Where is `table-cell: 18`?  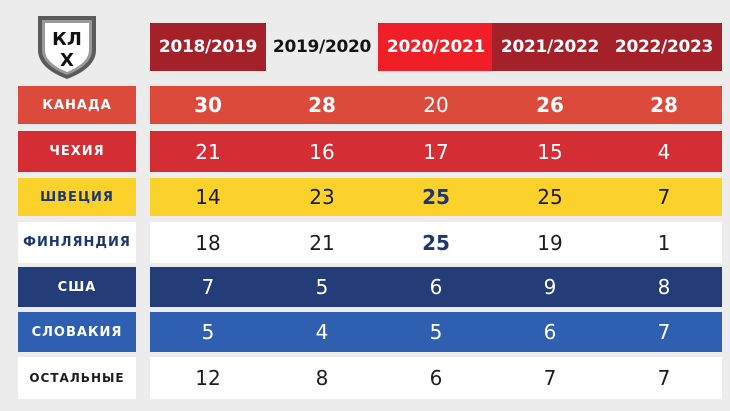 table-cell: 18 is located at coordinates (208, 242).